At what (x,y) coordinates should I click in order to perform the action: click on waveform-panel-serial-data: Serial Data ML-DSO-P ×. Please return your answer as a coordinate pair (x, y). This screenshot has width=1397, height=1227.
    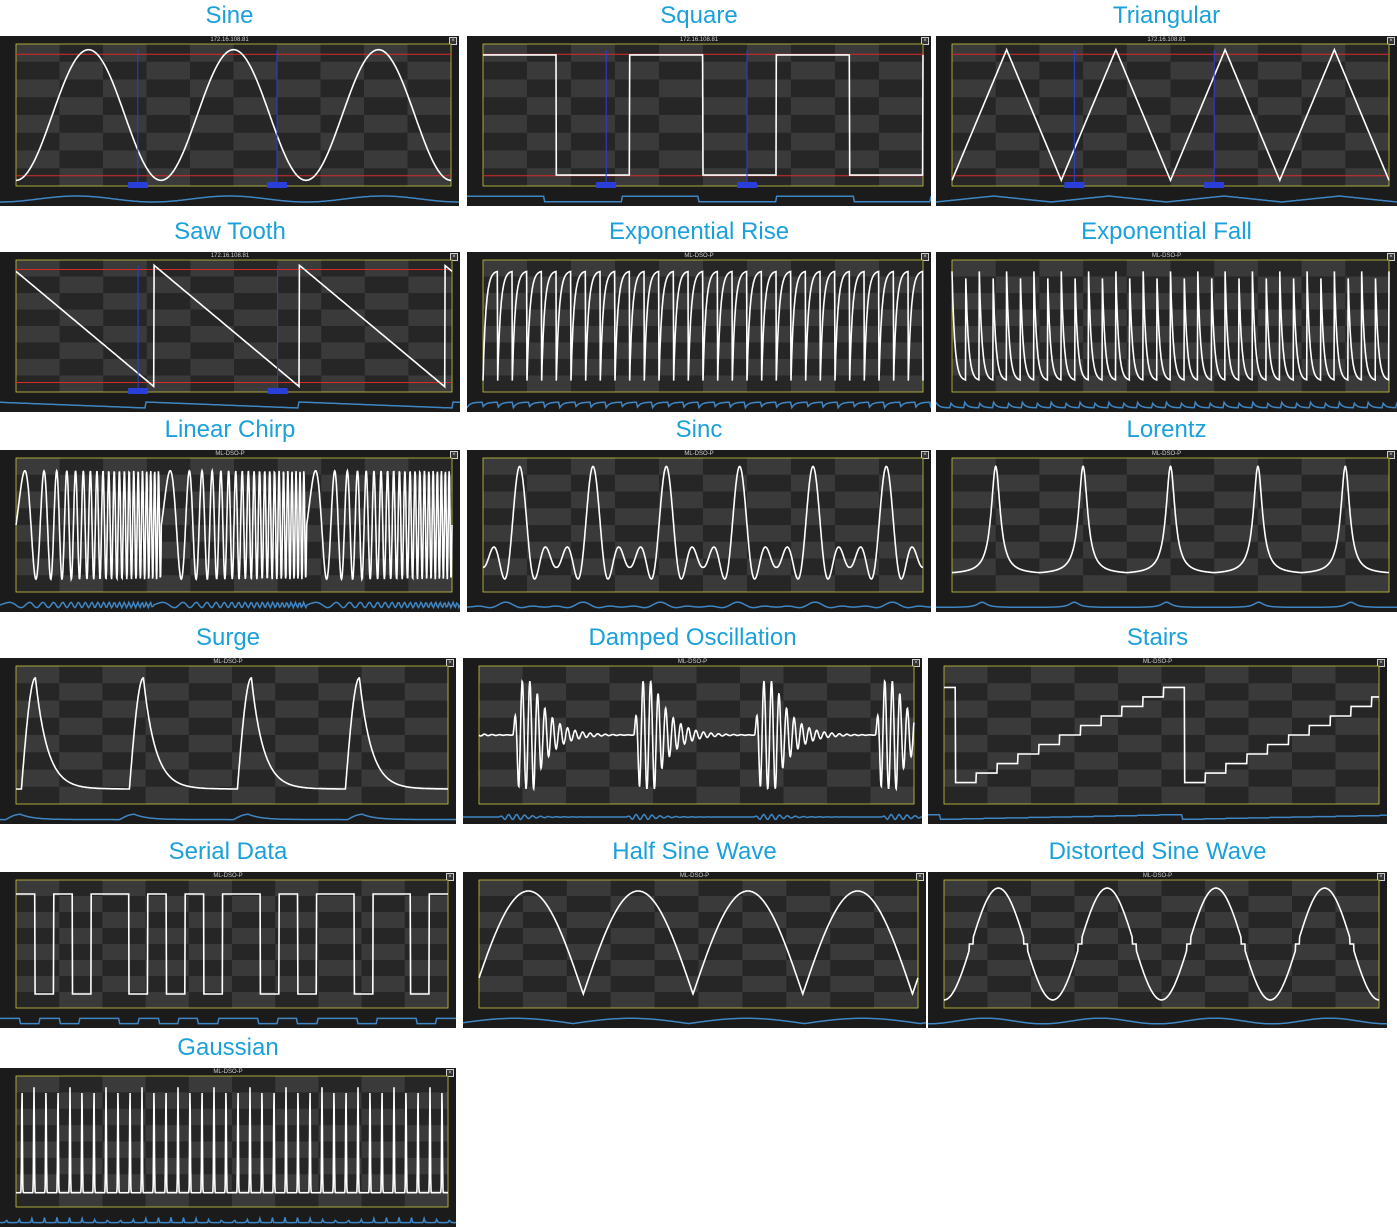
    Looking at the image, I should click on (228, 932).